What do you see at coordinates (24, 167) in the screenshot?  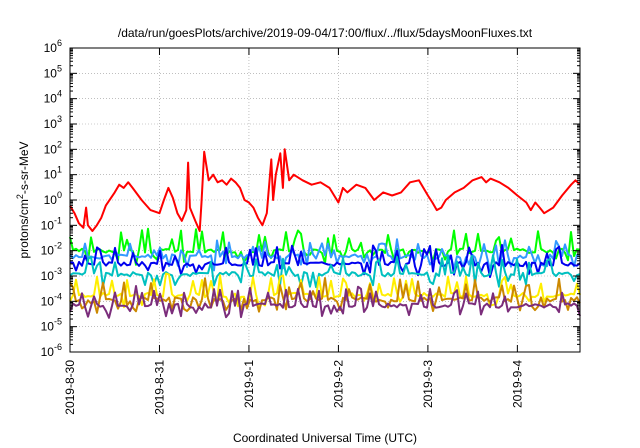 I see `y-axis-label-tail: -s-sr-MeV` at bounding box center [24, 167].